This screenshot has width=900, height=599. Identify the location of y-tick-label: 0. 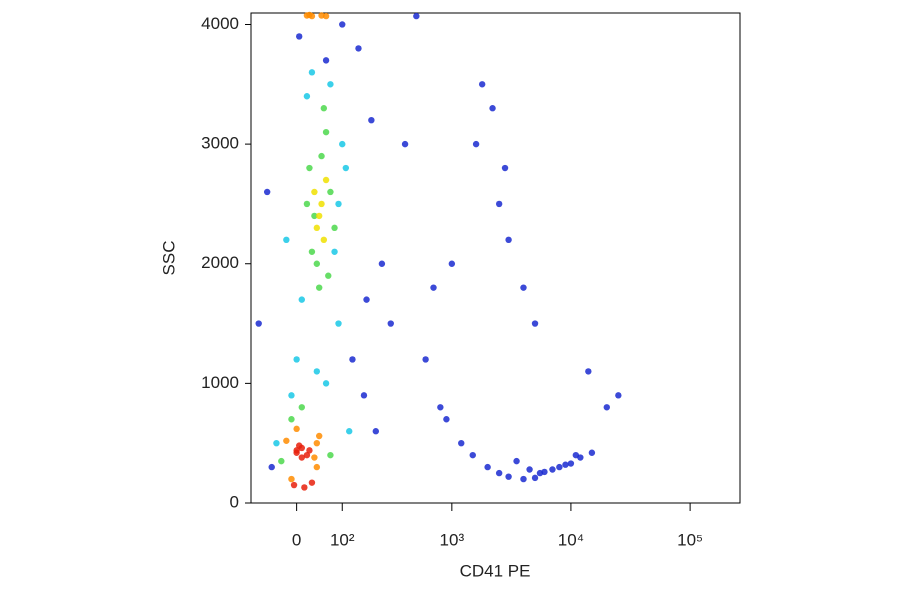
(234, 501).